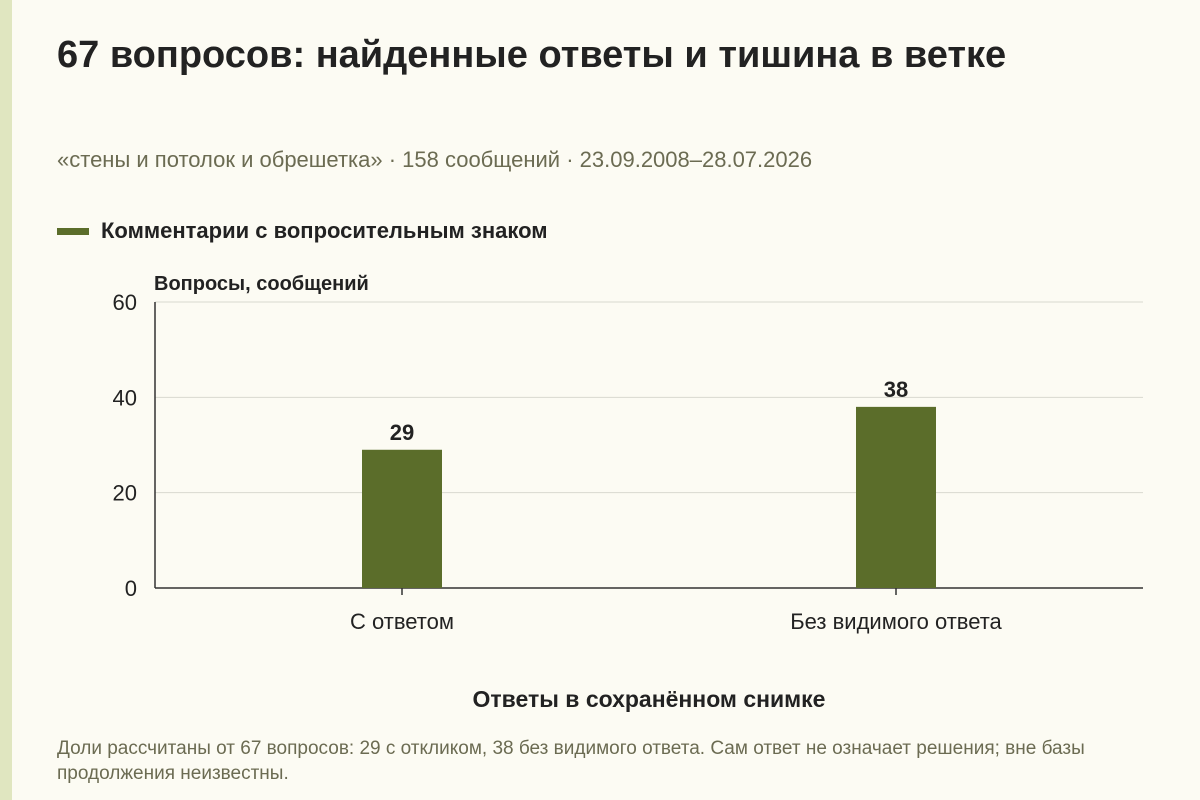 This screenshot has width=1200, height=800. What do you see at coordinates (261, 284) in the screenshot?
I see `y-axis-label: Вопросы, сообщений` at bounding box center [261, 284].